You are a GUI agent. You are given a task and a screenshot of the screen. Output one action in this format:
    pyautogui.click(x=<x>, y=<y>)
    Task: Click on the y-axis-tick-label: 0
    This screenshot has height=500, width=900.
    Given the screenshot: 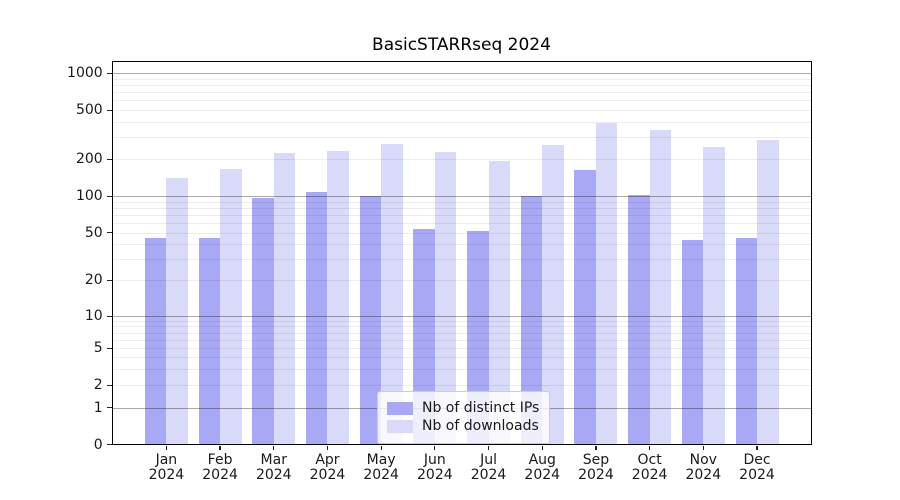 What is the action you would take?
    pyautogui.click(x=98, y=444)
    